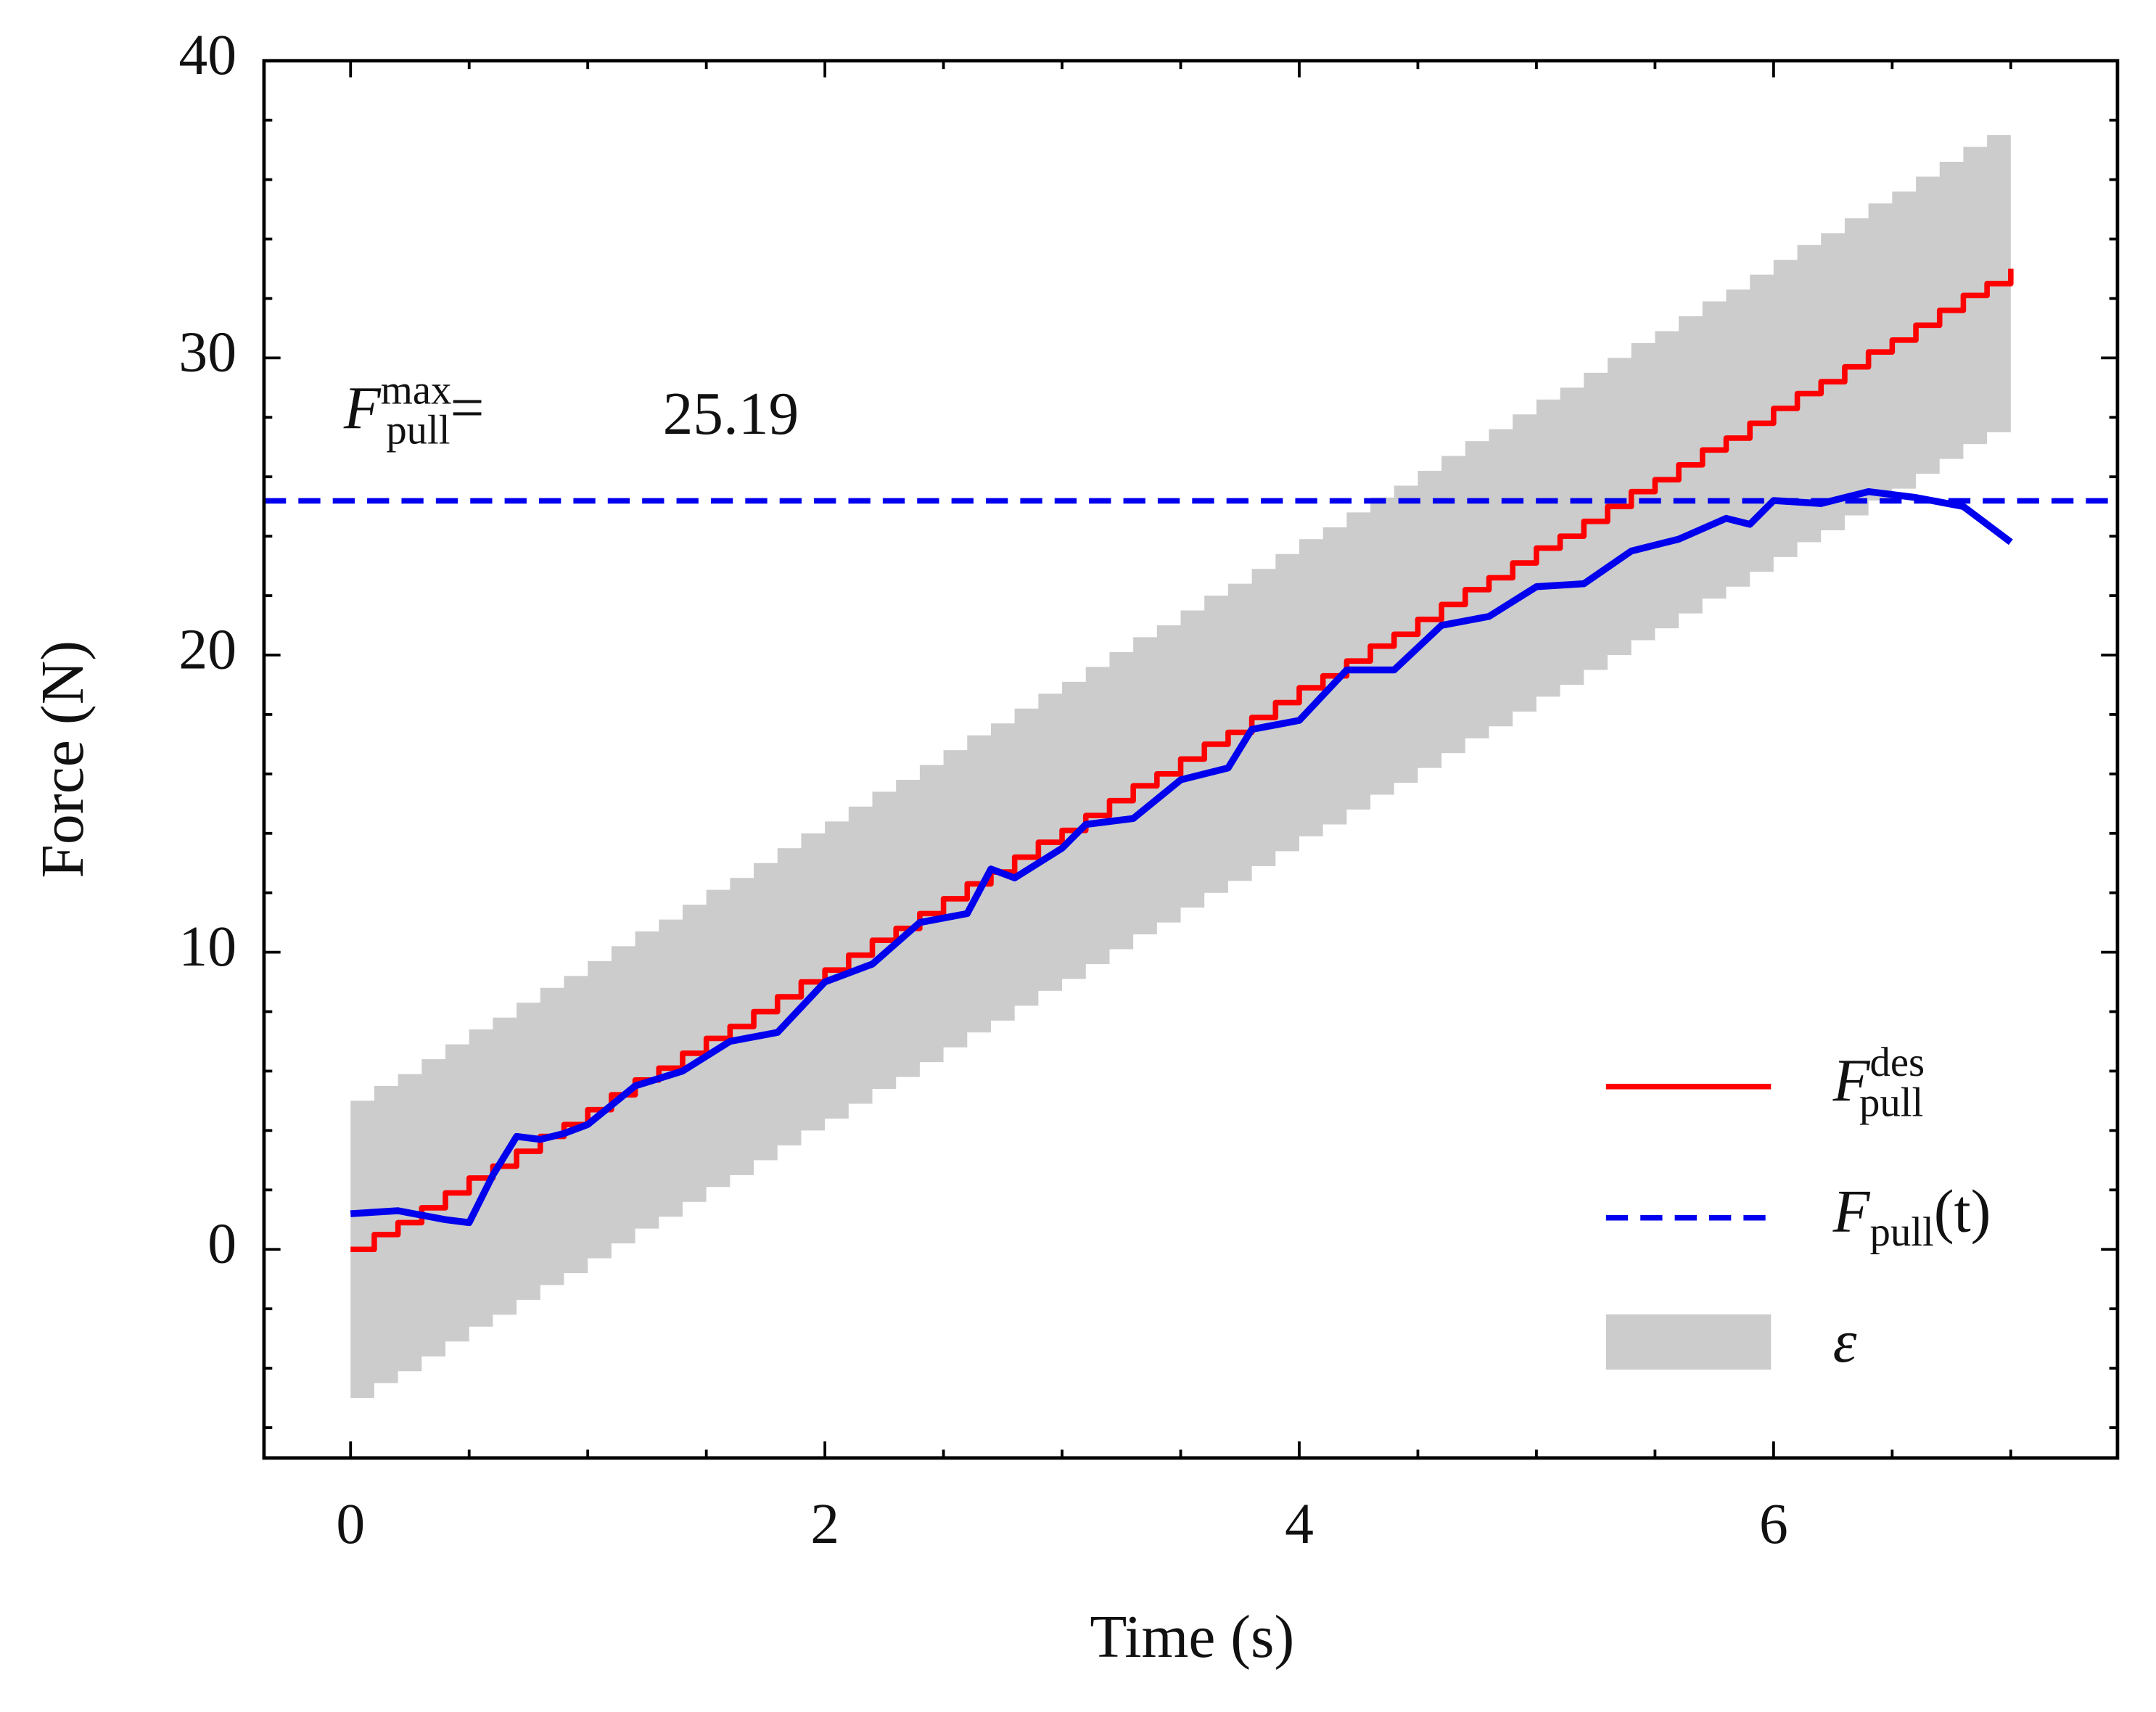 Image resolution: width=2156 pixels, height=1712 pixels. Describe the element at coordinates (416, 390) in the screenshot. I see `annotation-sup: max` at that location.